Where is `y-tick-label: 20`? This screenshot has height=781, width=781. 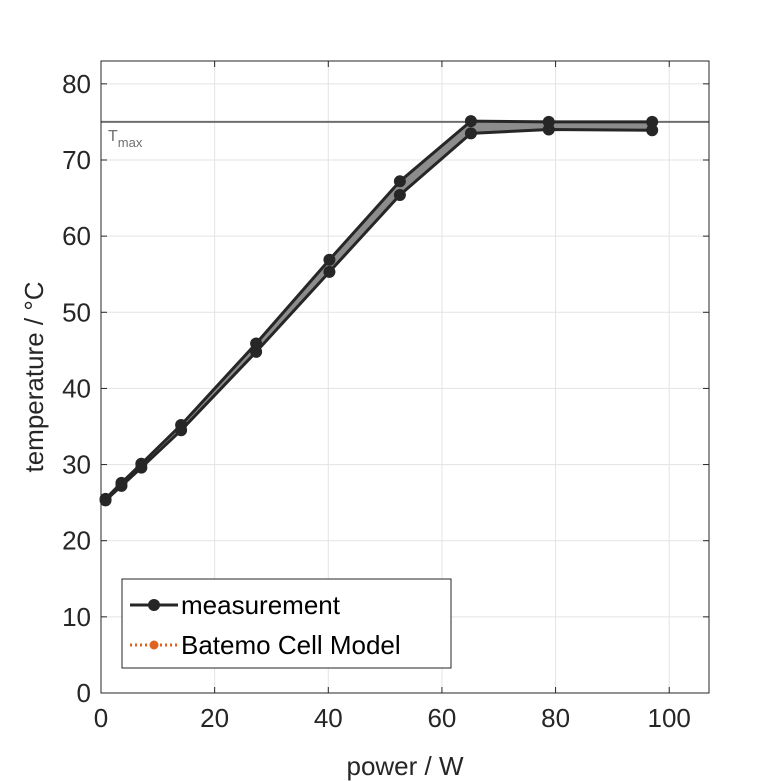
y-tick-label: 20 is located at coordinates (76, 541).